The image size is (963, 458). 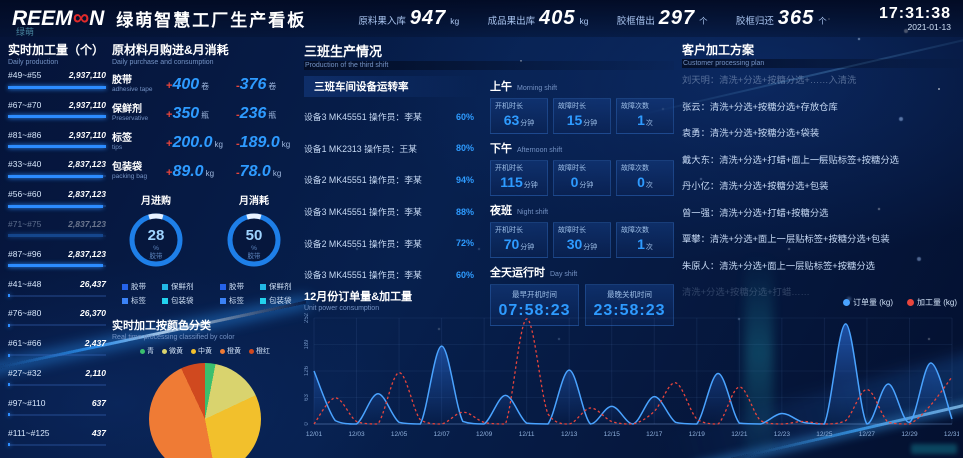 What do you see at coordinates (769, 80) in the screenshot?
I see `customer-row: 刘天明：清洗+分选+按糖分选+……入清洗` at bounding box center [769, 80].